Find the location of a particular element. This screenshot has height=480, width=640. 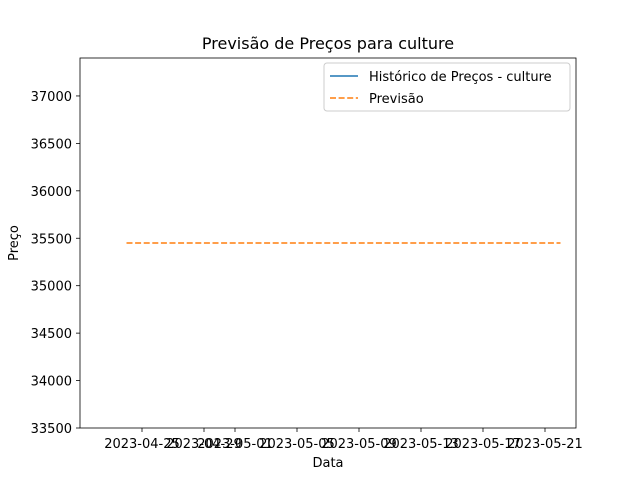

y-tick-label: 36500 is located at coordinates (51, 144).